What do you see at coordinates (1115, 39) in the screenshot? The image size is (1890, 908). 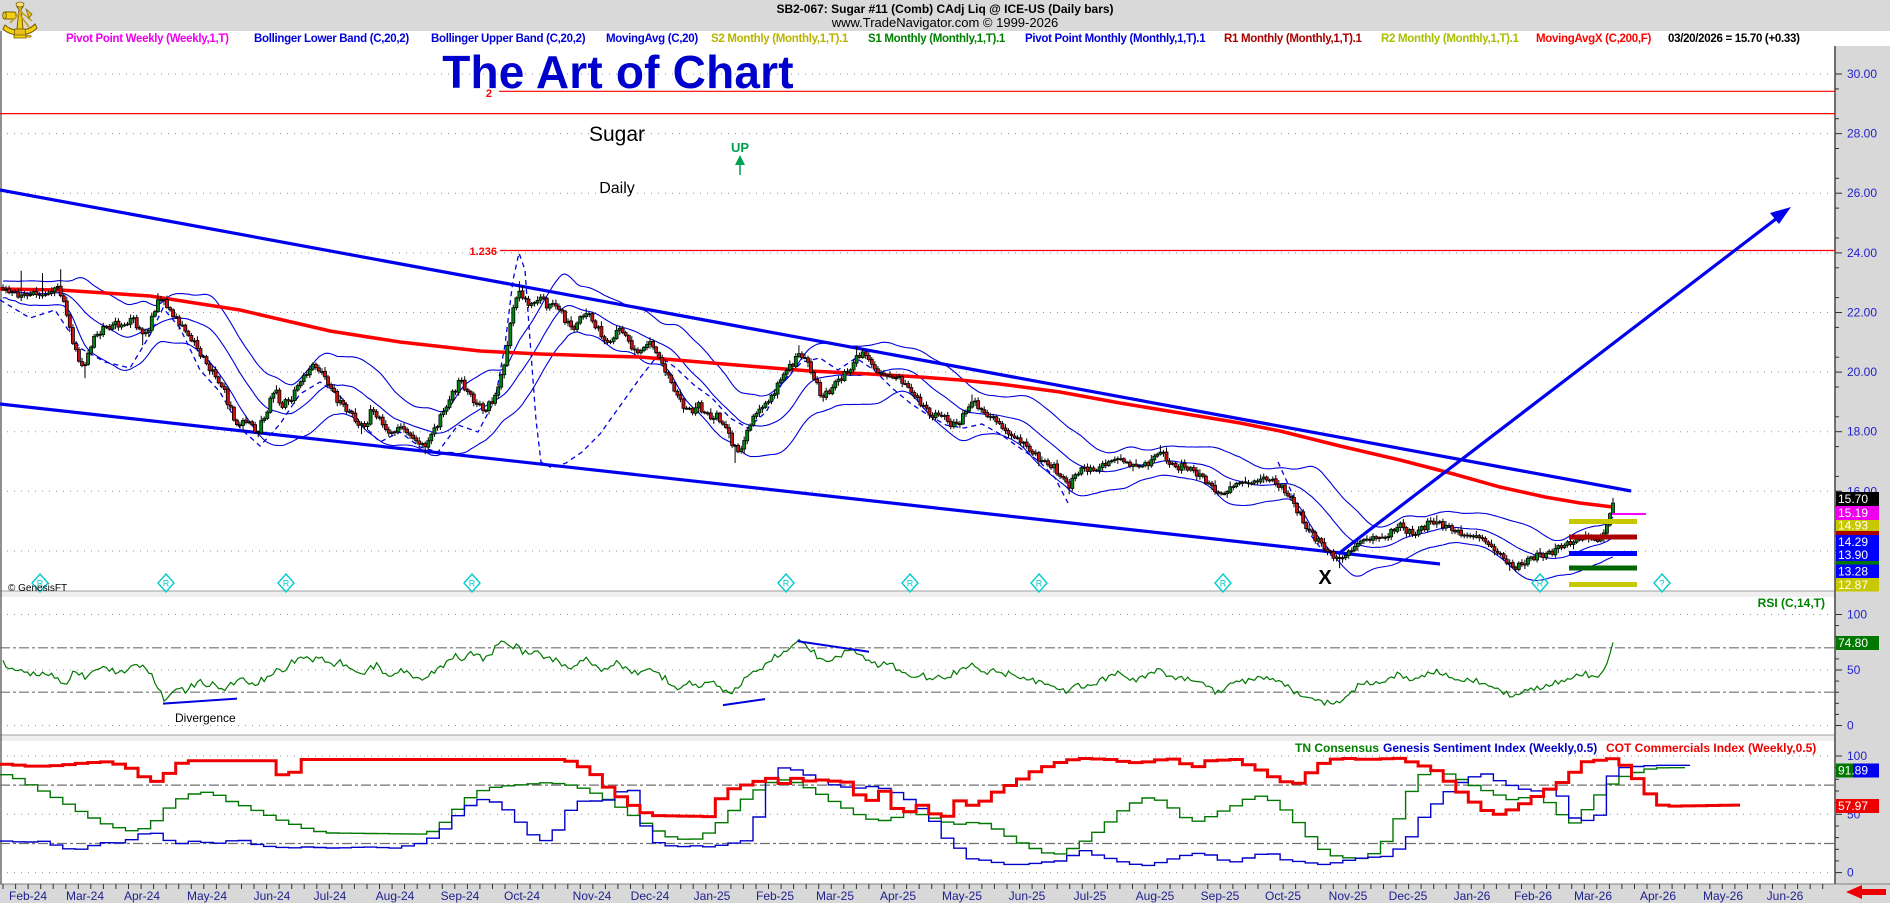 I see `svg-text:Pivot Point Monthly (Monthly,1: Pivot Point Monthly (Monthly,1,T).1` at bounding box center [1115, 39].